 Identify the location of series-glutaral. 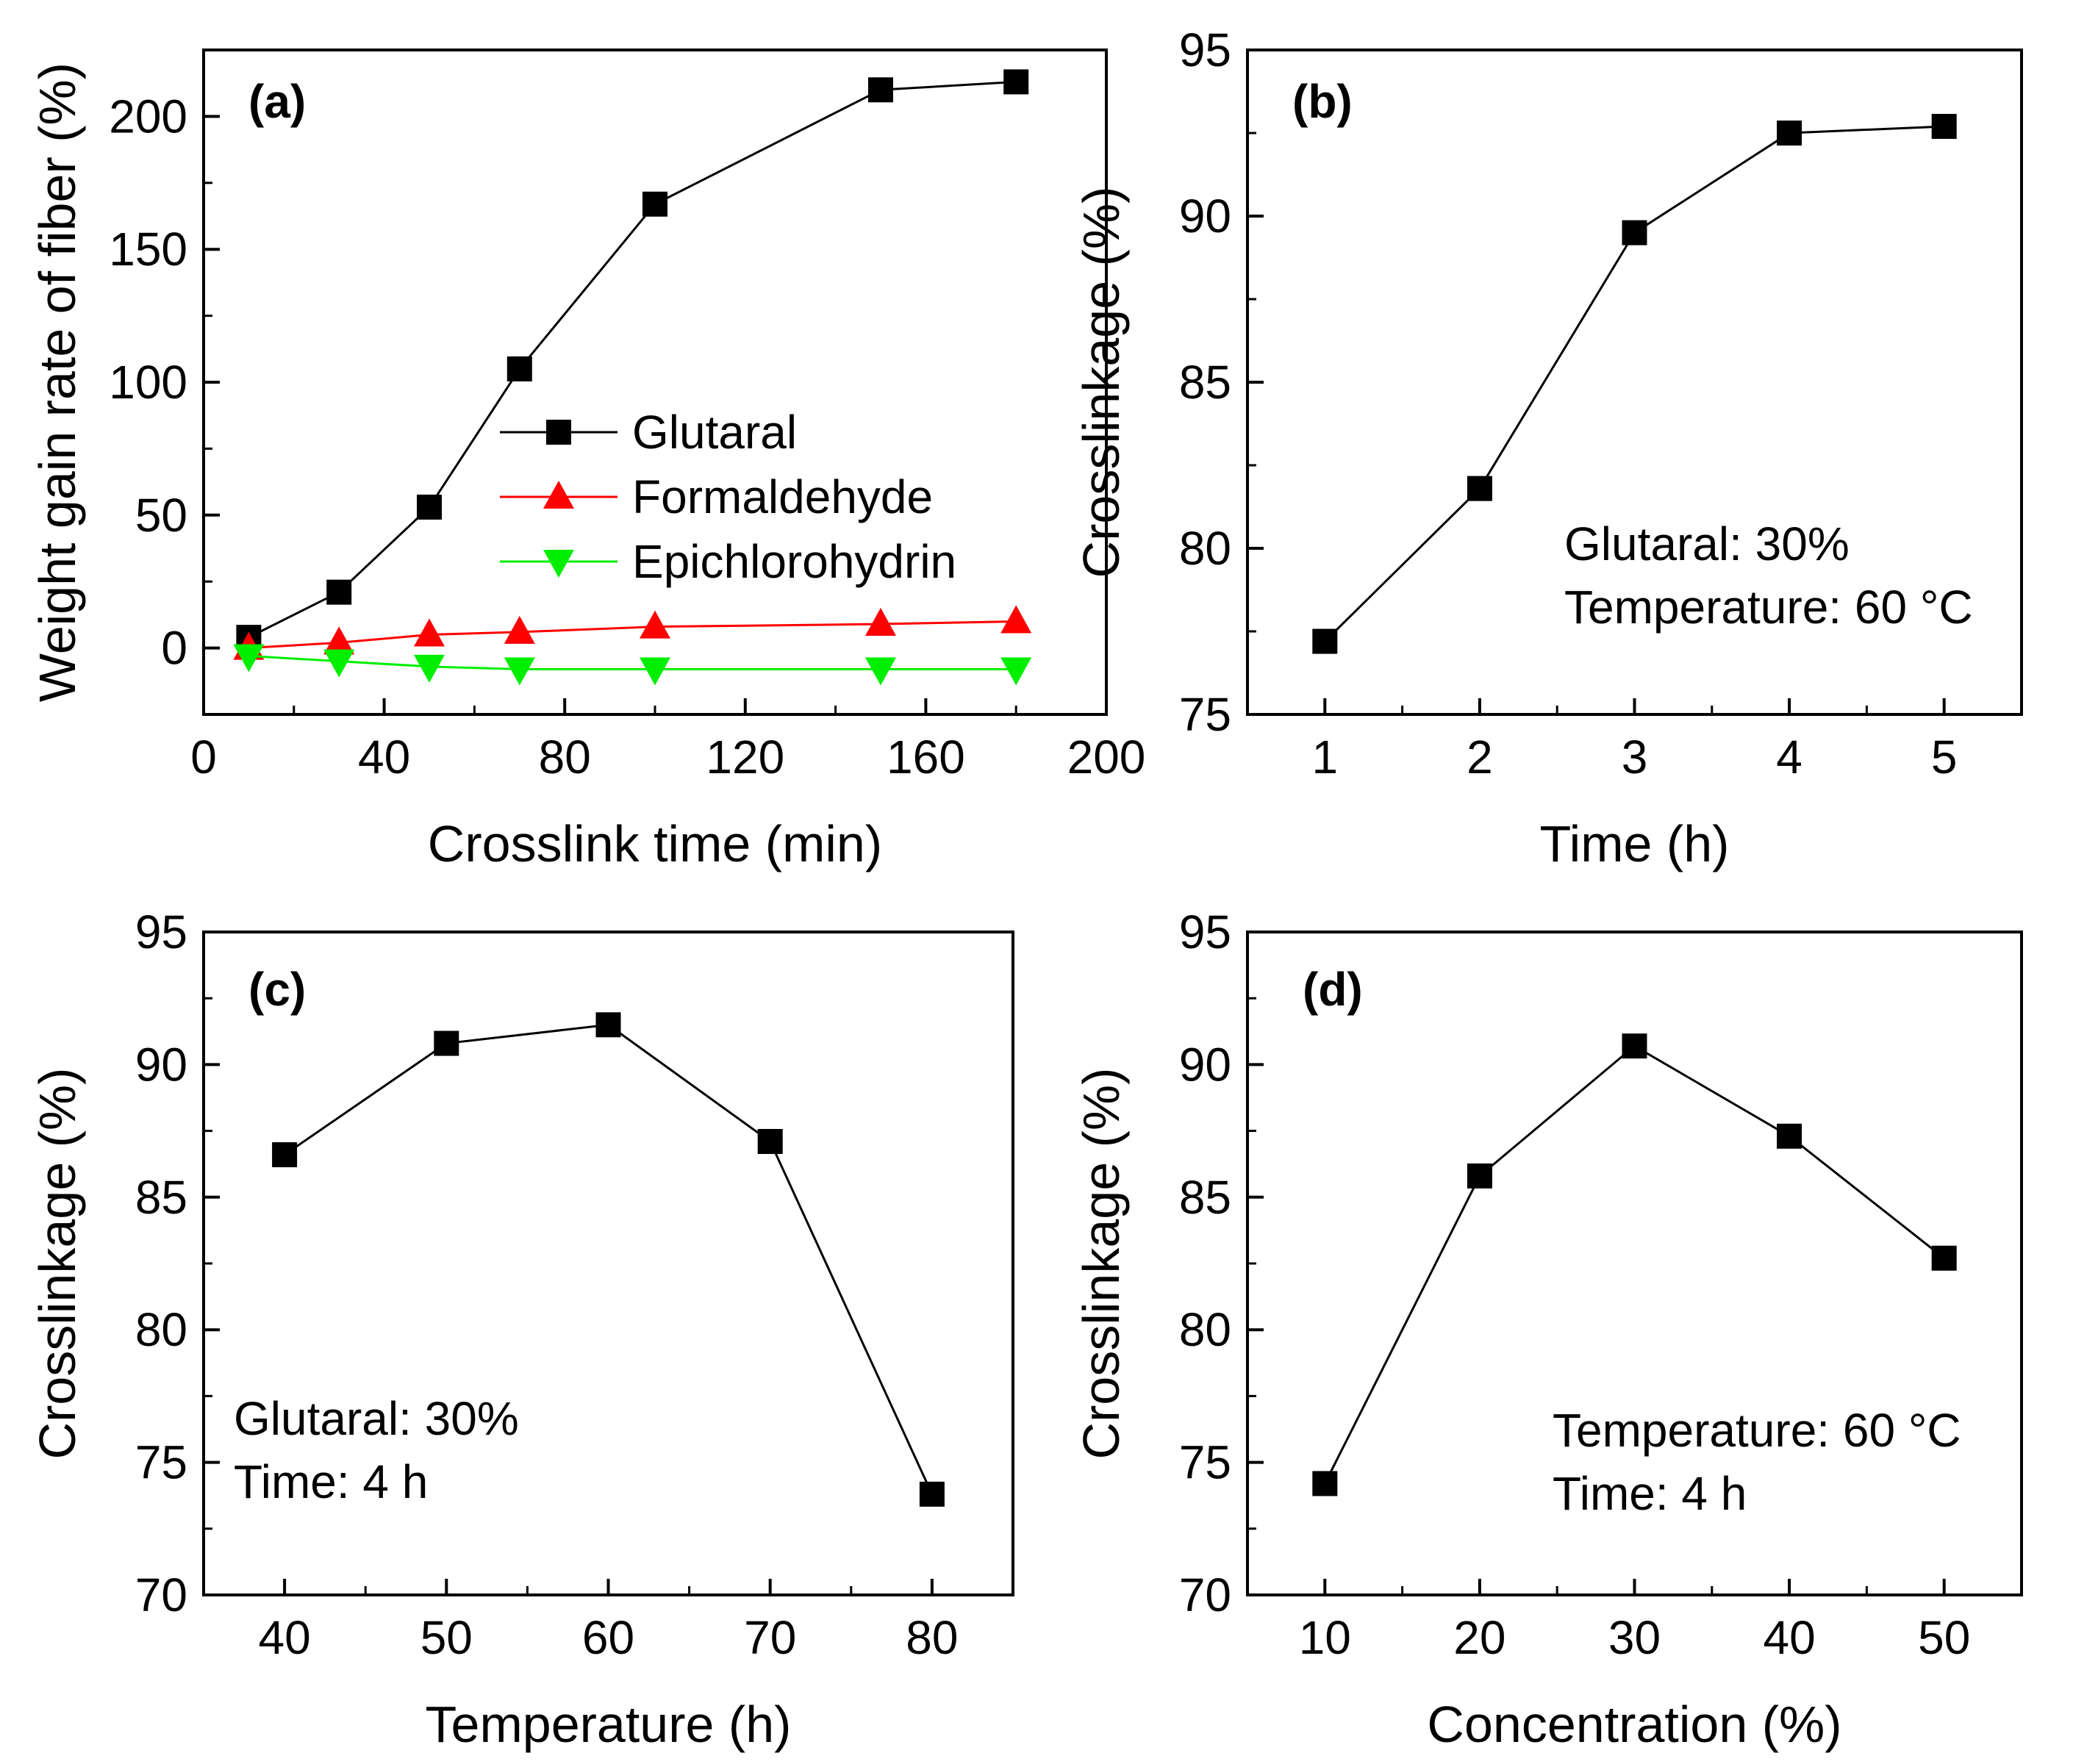
(632, 359).